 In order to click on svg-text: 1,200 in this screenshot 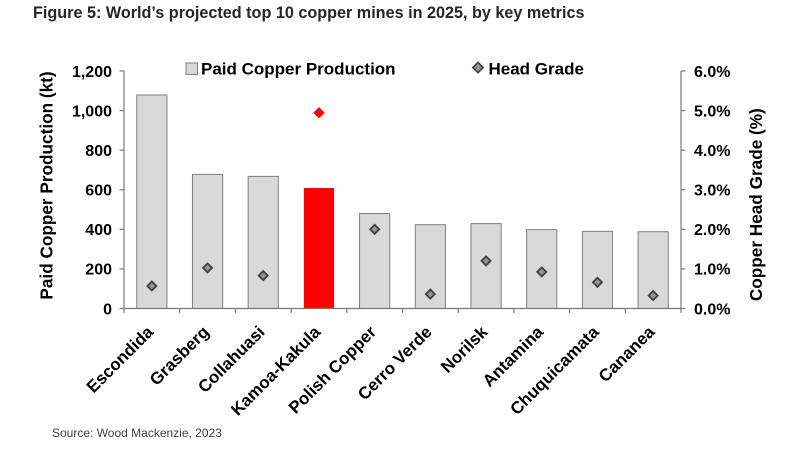, I will do `click(92, 72)`.